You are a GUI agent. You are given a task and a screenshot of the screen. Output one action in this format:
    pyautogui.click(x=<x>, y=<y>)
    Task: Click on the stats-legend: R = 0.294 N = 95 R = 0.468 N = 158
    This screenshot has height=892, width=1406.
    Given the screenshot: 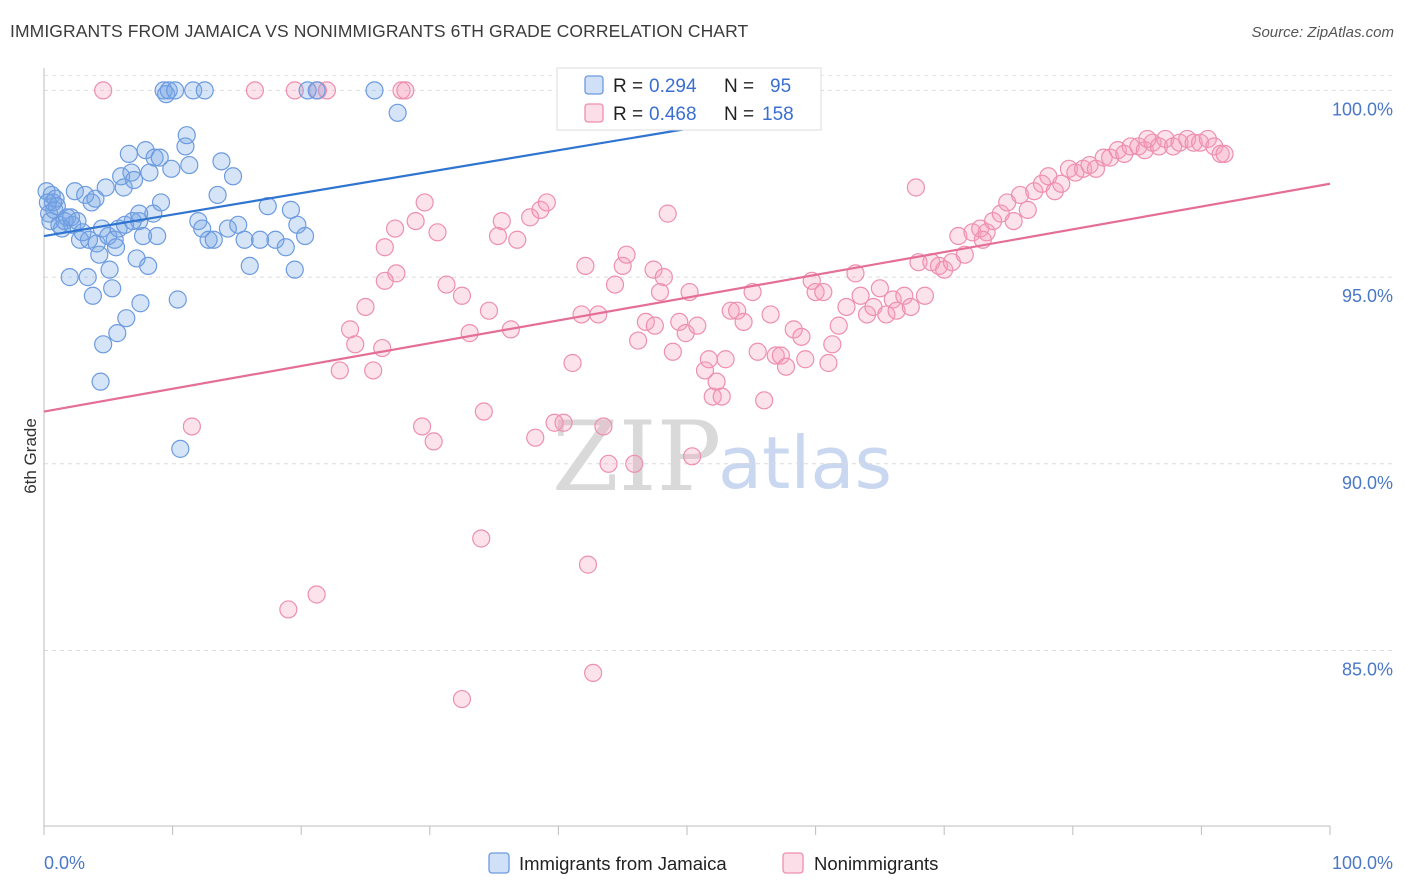 What is the action you would take?
    pyautogui.click(x=689, y=99)
    